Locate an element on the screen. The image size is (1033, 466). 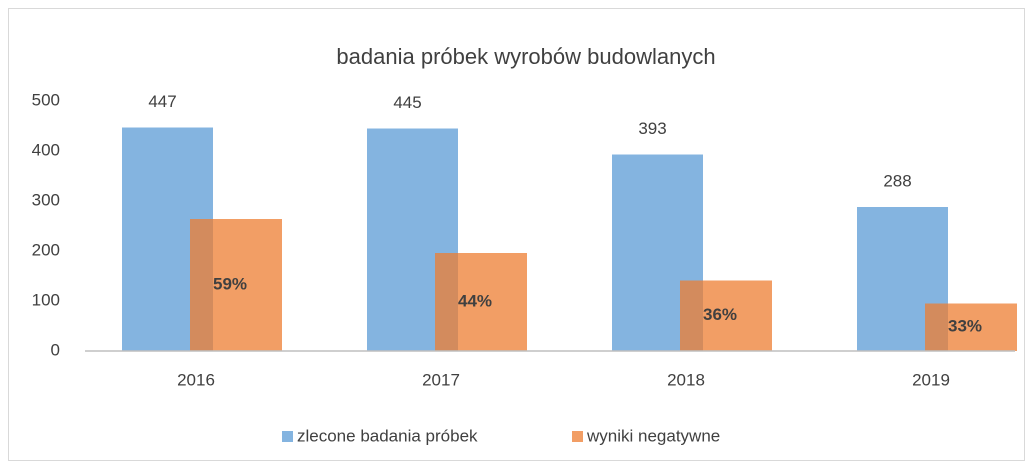
legend-label: zlecone badania próbek is located at coordinates (387, 435).